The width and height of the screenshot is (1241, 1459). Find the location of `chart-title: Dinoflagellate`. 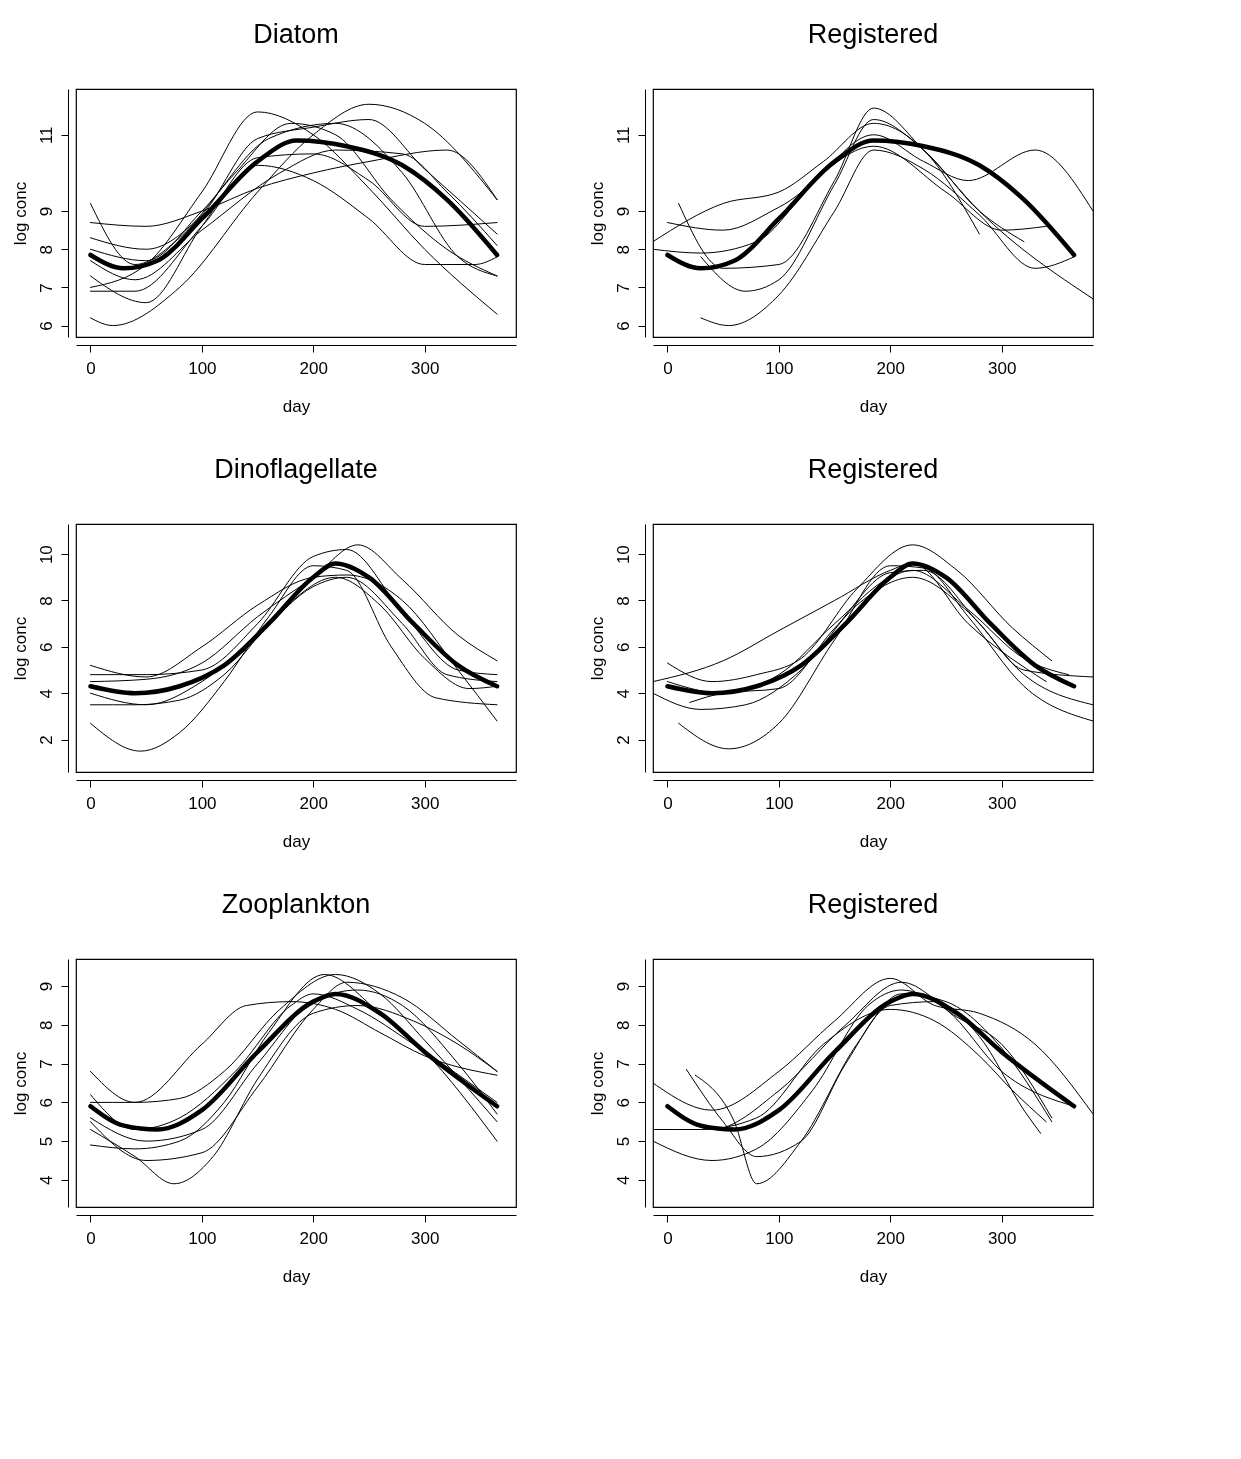

chart-title: Dinoflagellate is located at coordinates (296, 469).